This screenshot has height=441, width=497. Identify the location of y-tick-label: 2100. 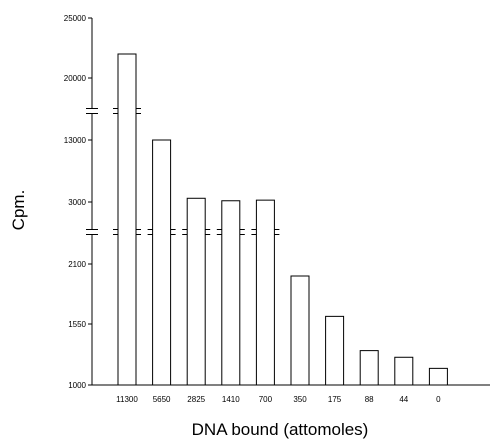
(77, 264).